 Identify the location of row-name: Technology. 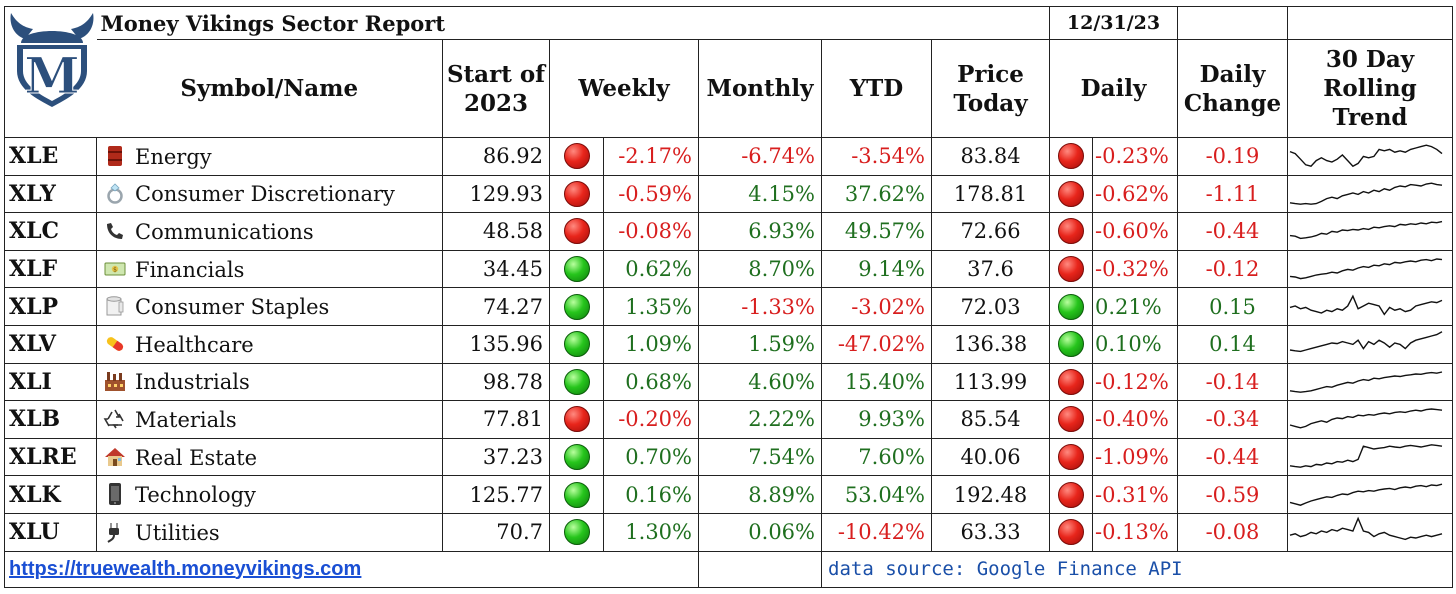
(195, 495).